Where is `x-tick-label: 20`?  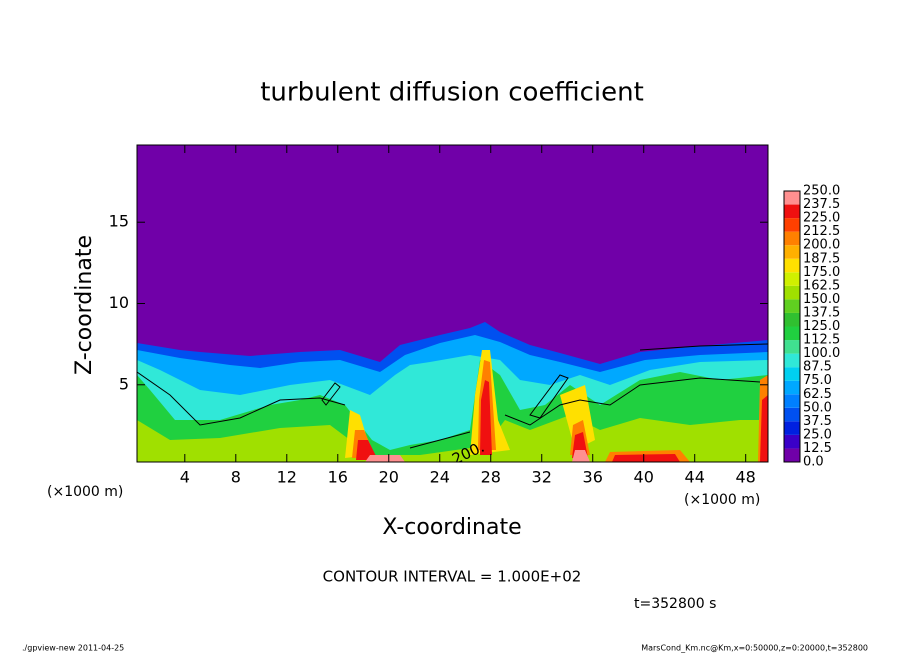 x-tick-label: 20 is located at coordinates (389, 477).